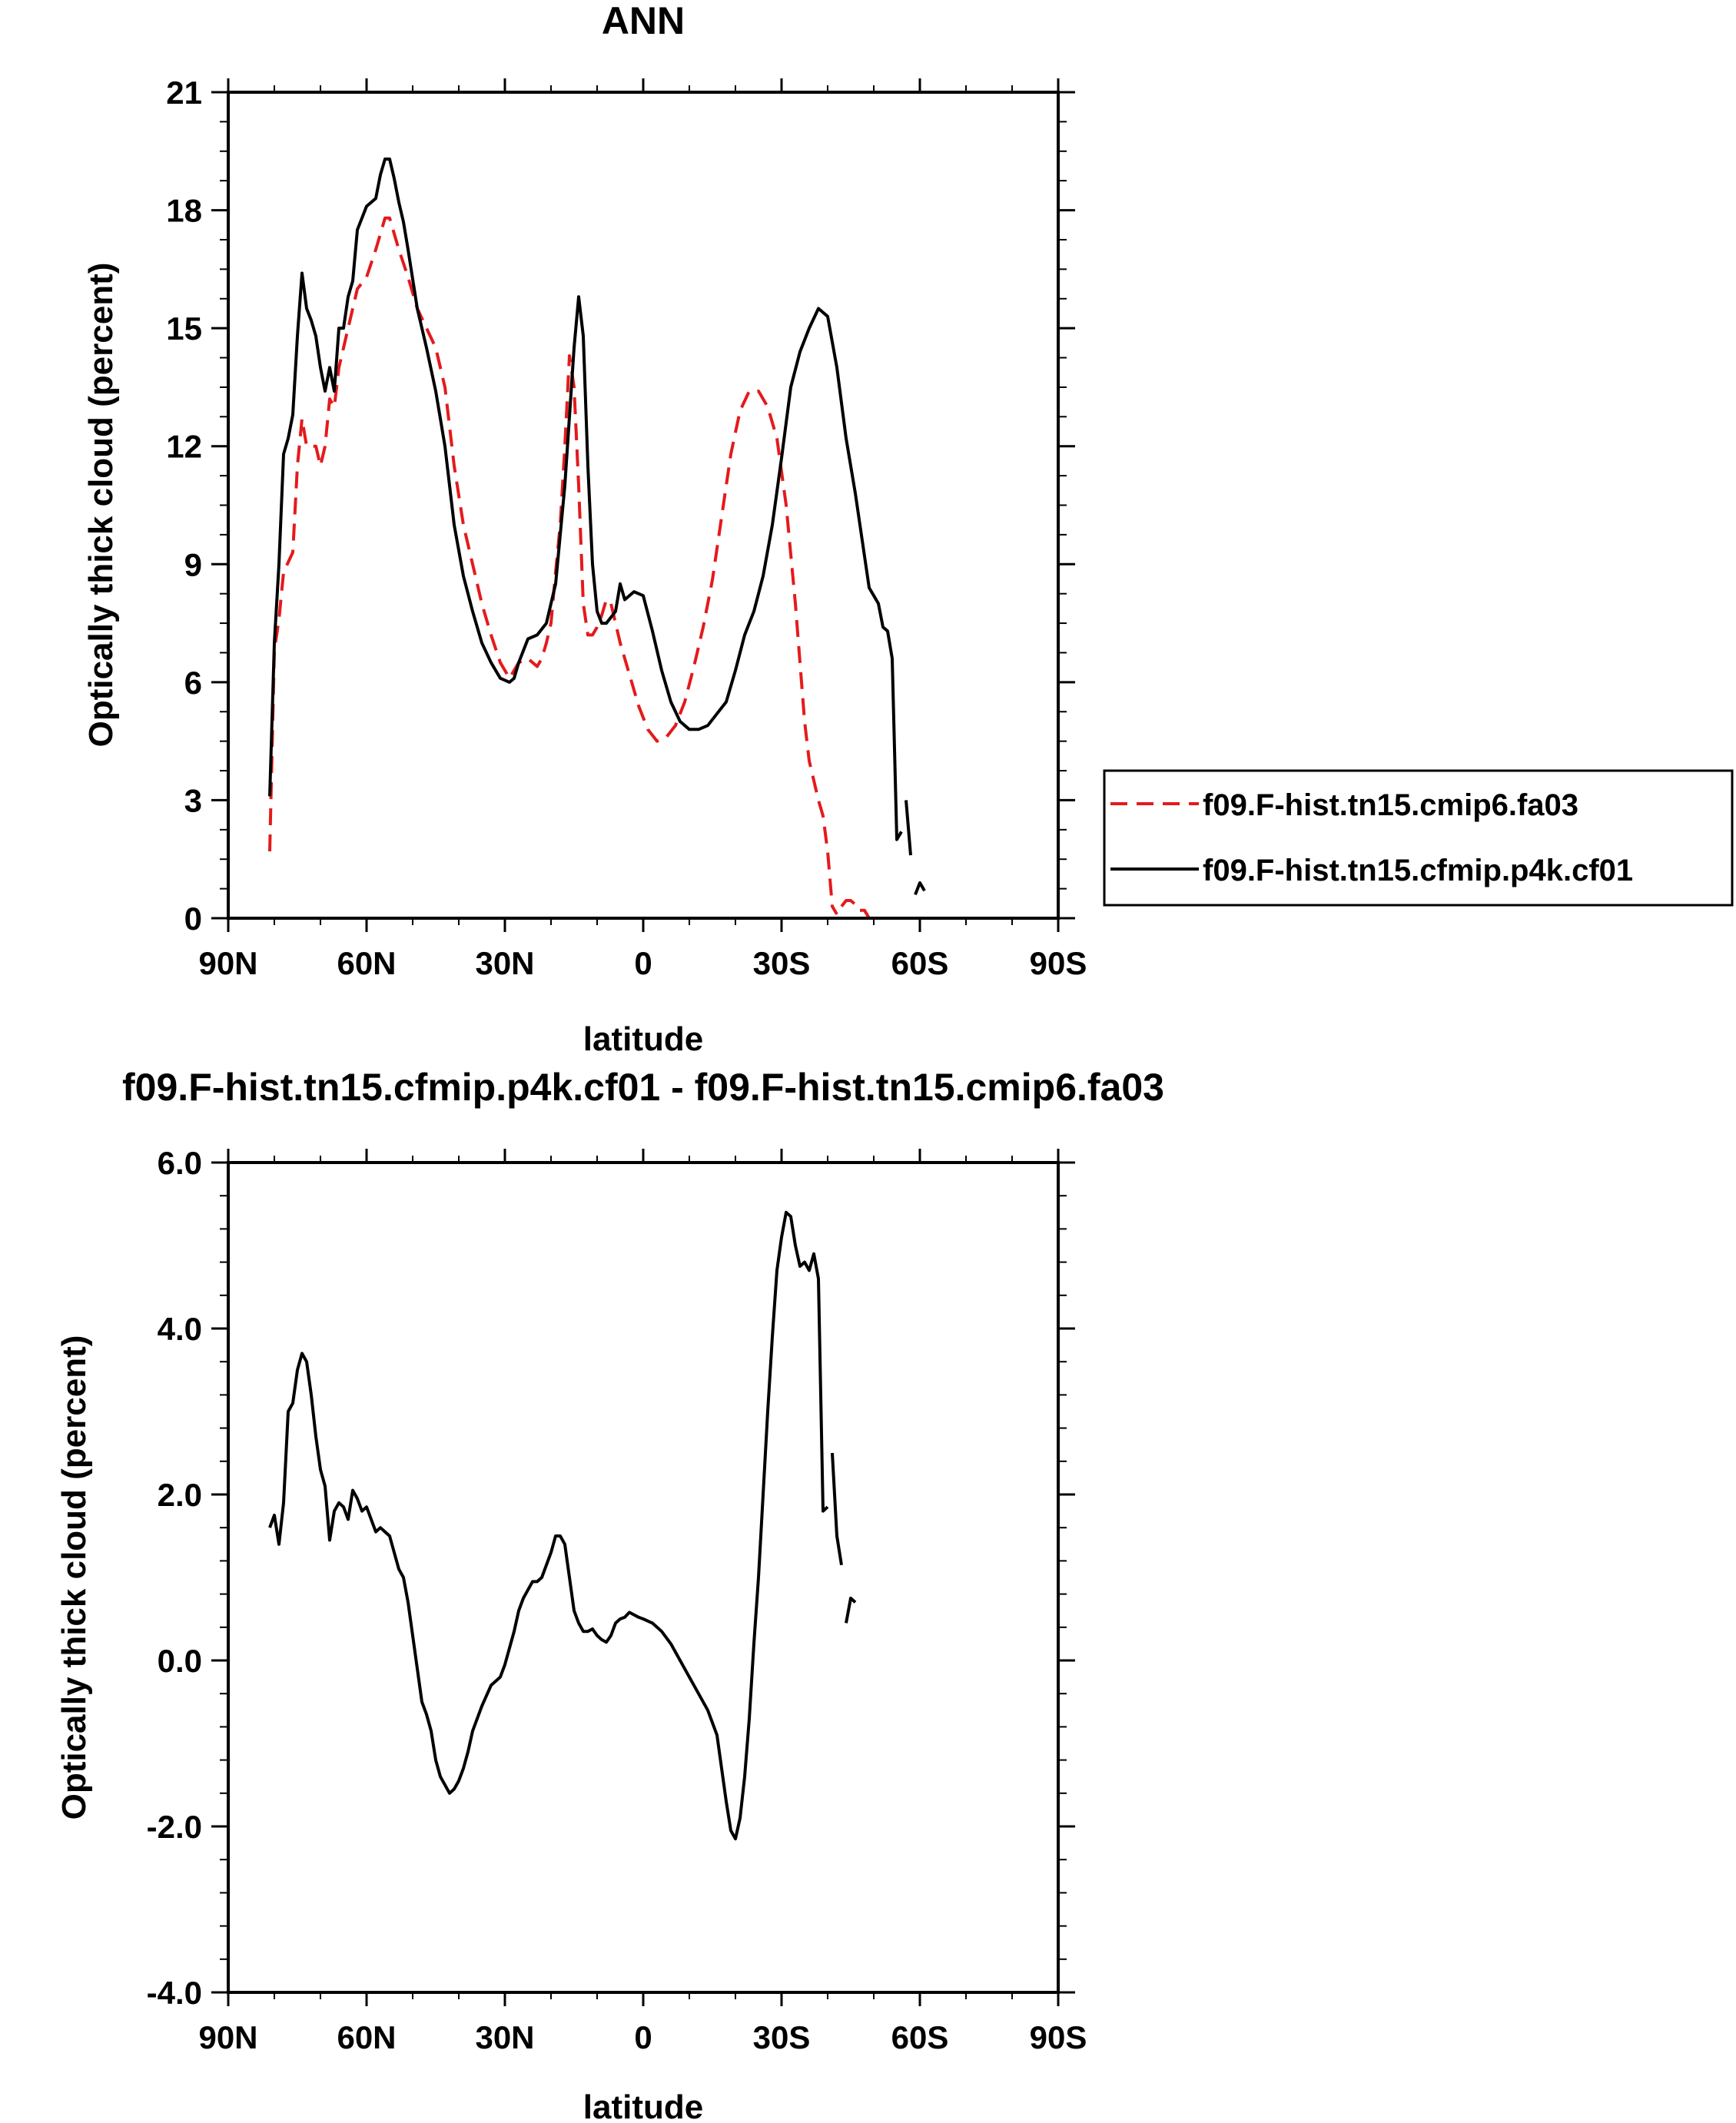 This screenshot has height=2123, width=1736. Describe the element at coordinates (193, 683) in the screenshot. I see `y-tick-label: 6` at that location.